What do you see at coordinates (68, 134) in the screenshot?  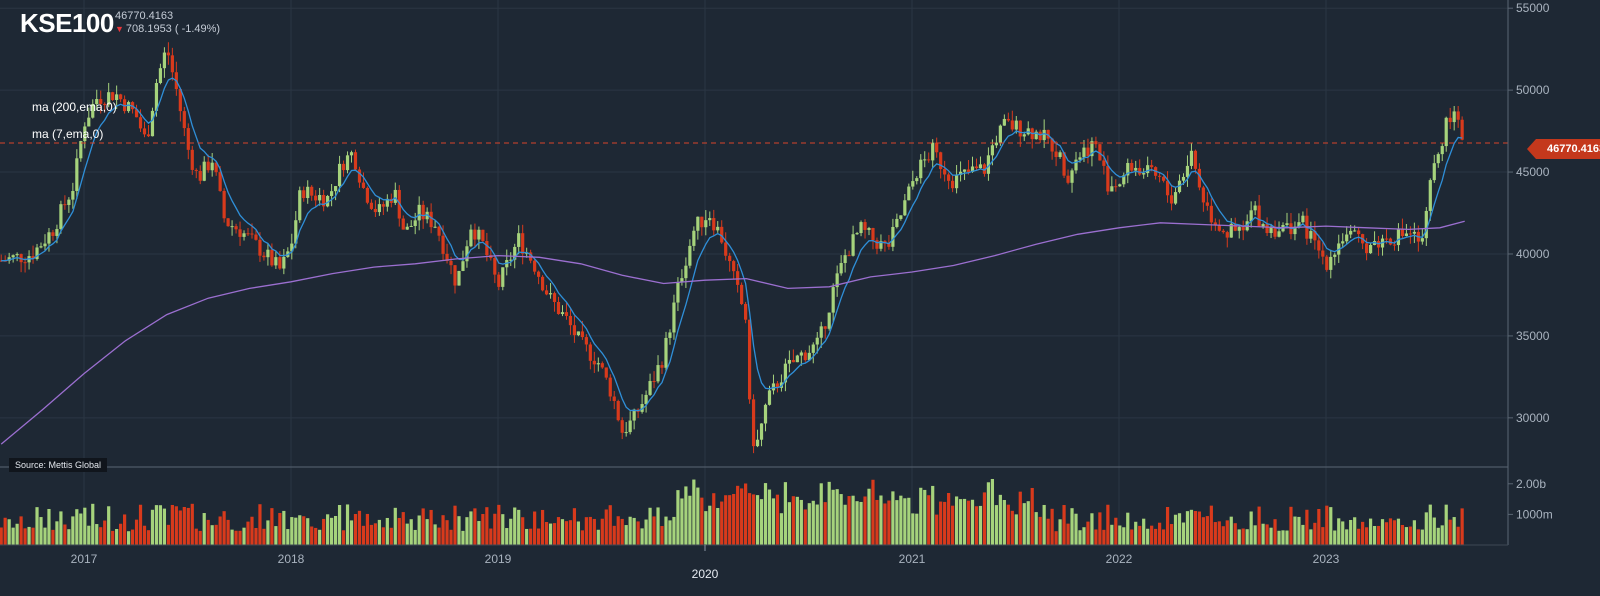 I see `indicator-ema7-label: ma (7,ema,0)` at bounding box center [68, 134].